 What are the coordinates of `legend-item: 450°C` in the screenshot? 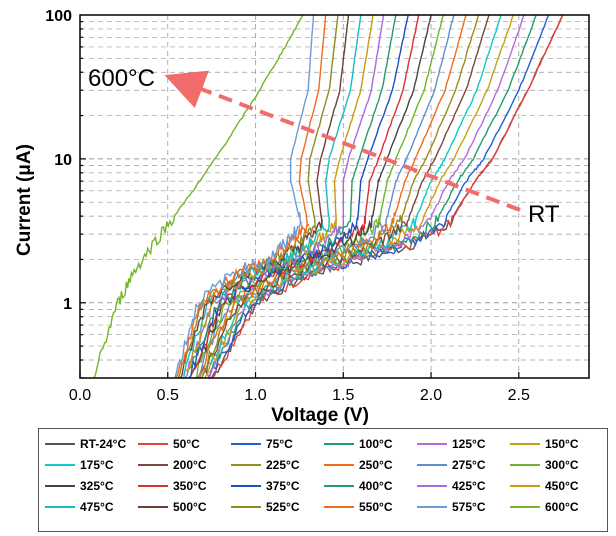 It's located at (556, 485).